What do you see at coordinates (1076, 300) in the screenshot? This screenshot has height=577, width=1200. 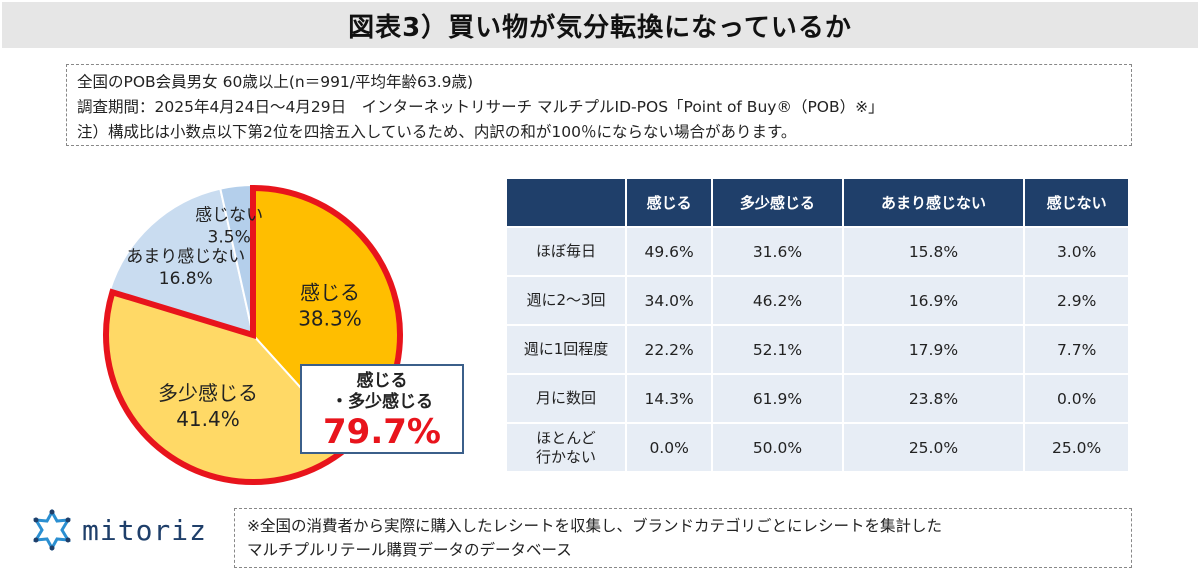 I see `table-cell: 2.9%` at bounding box center [1076, 300].